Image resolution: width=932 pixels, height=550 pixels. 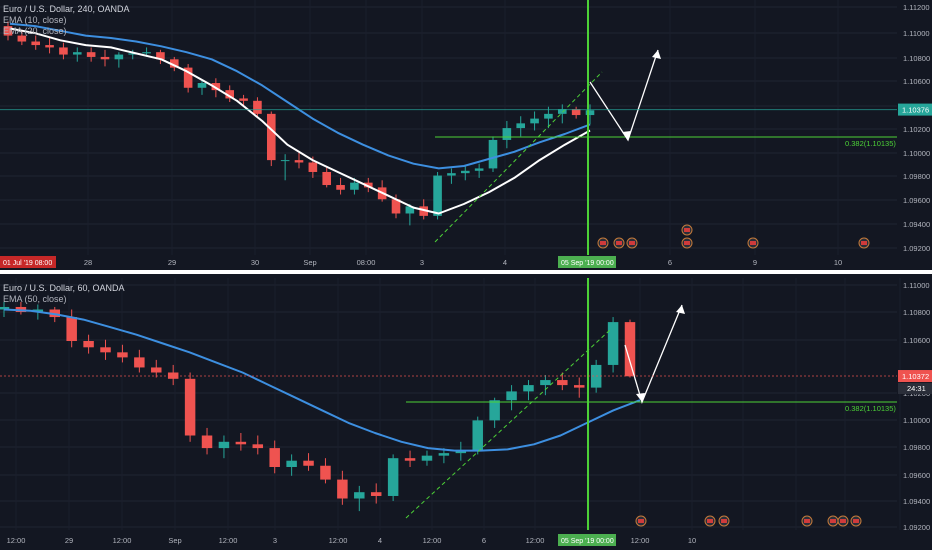 I want to click on bottom-time-tick: 6, so click(x=484, y=540).